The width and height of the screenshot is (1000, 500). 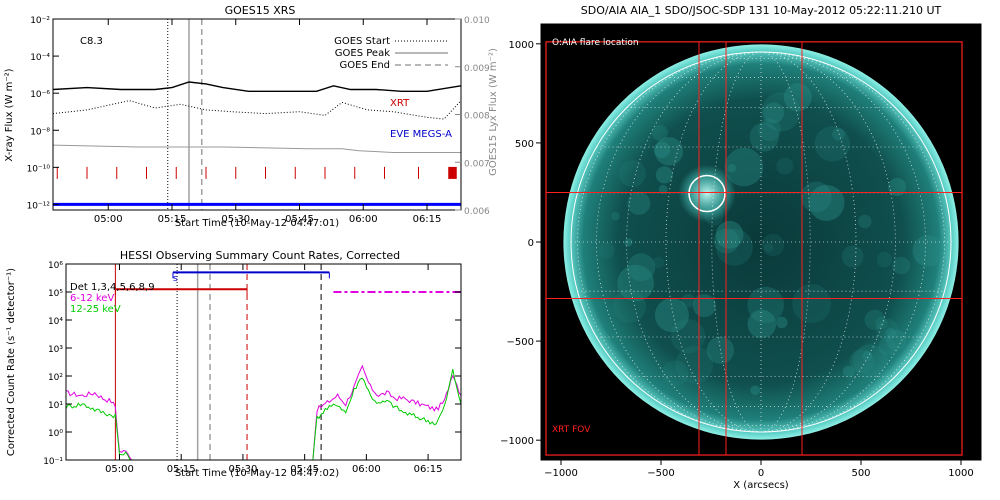 I want to click on goes-ytick-left-label: 10⁻¹⁰, so click(x=39, y=169).